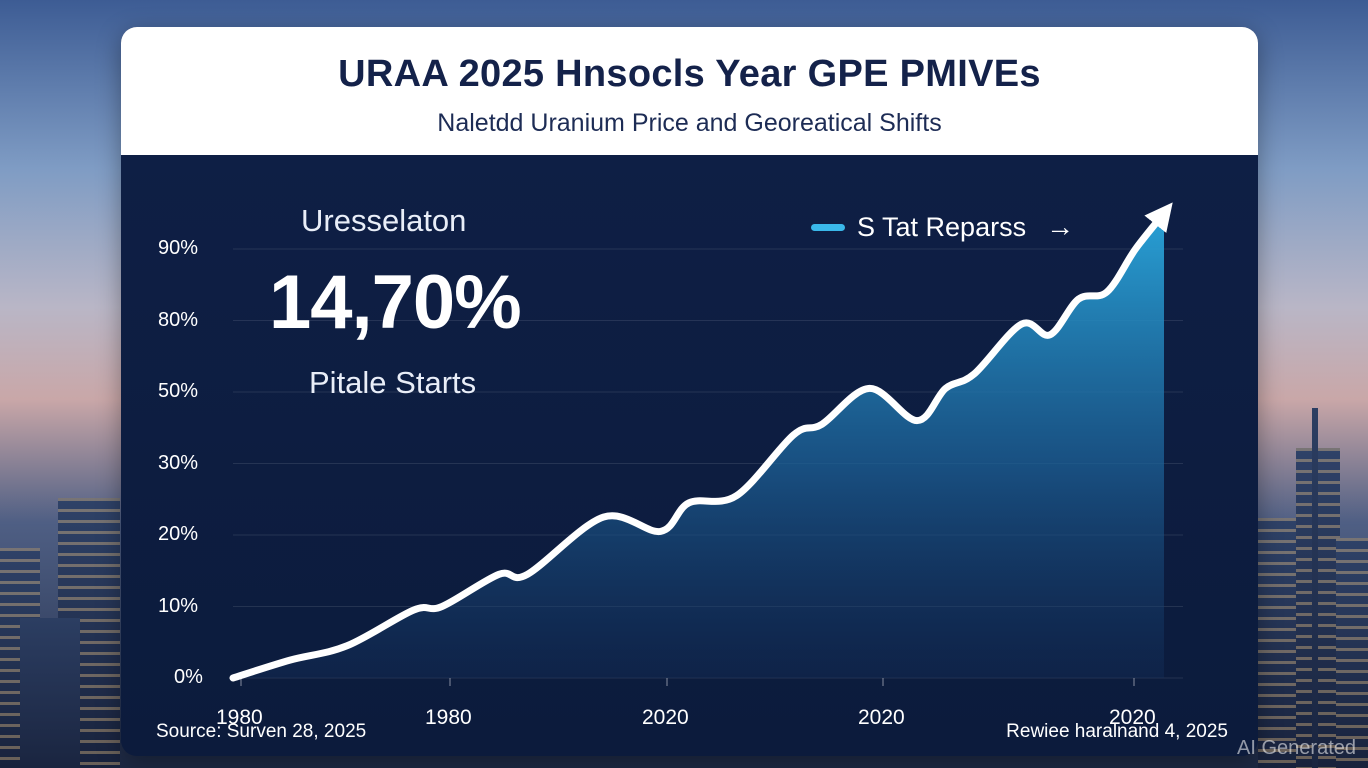 Image resolution: width=1368 pixels, height=768 pixels. Describe the element at coordinates (178, 248) in the screenshot. I see `y-tick-label: 90%` at that location.